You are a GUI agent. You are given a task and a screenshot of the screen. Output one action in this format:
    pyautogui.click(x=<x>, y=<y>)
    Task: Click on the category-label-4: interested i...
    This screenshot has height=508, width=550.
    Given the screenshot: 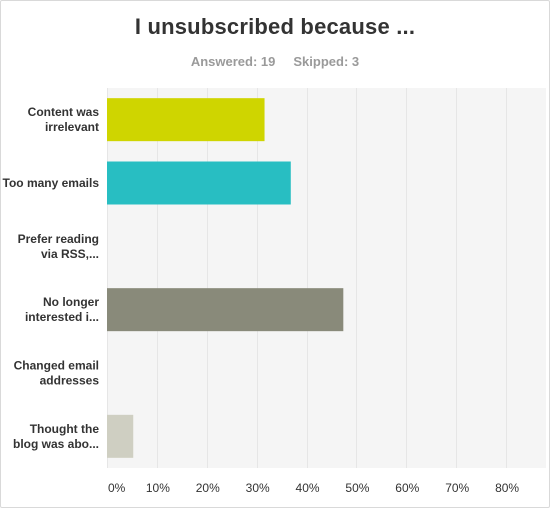 What is the action you would take?
    pyautogui.click(x=62, y=317)
    